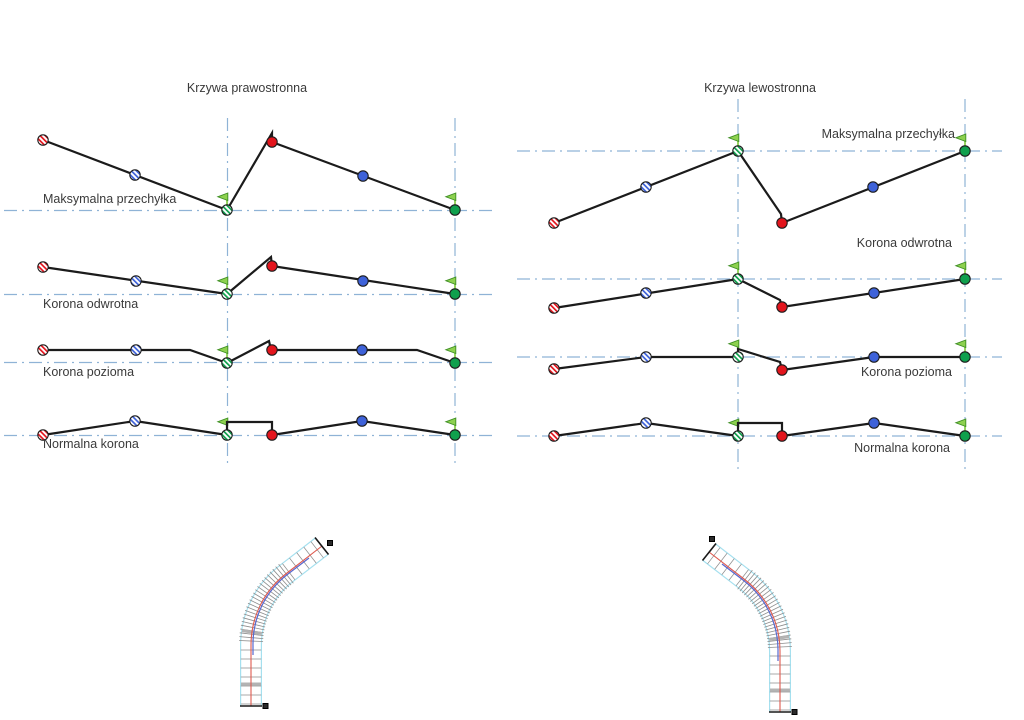 Image resolution: width=1024 pixels, height=720 pixels. I want to click on plan-left-hand-curve, so click(749, 625).